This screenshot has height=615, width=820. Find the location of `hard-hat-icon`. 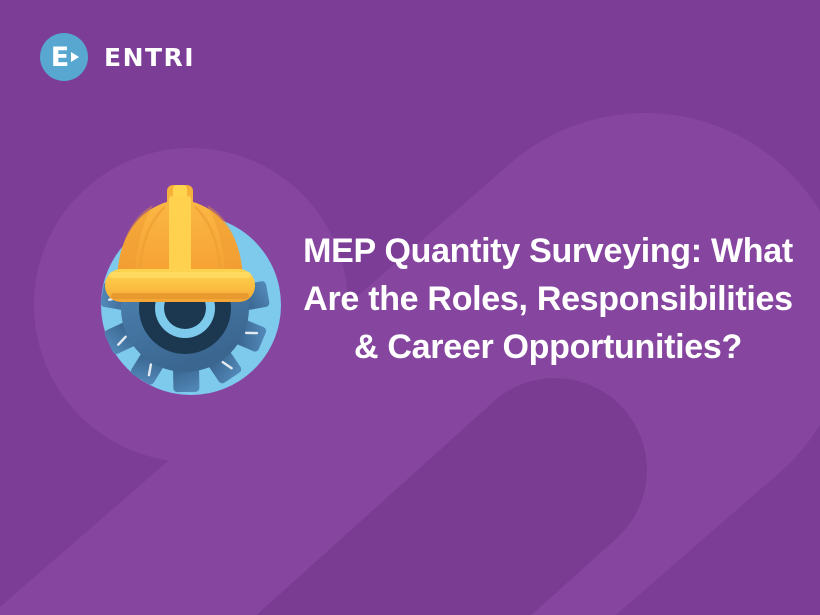

hard-hat-icon is located at coordinates (180, 243).